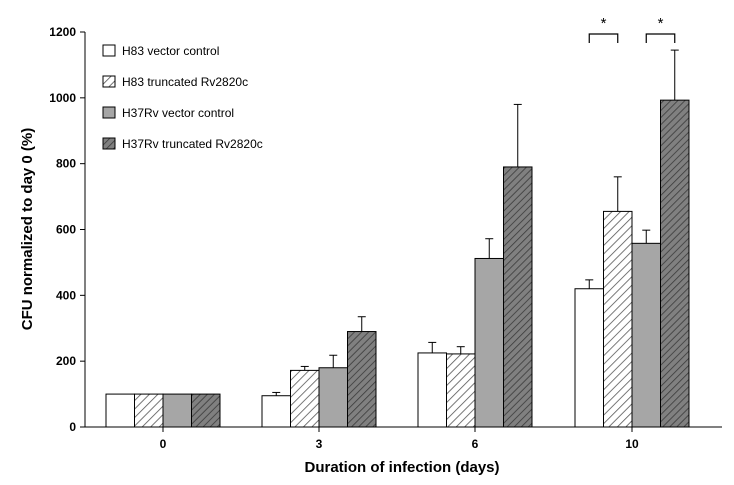 Image resolution: width=734 pixels, height=485 pixels. Describe the element at coordinates (475, 444) in the screenshot. I see `x-tick-label: 6` at that location.